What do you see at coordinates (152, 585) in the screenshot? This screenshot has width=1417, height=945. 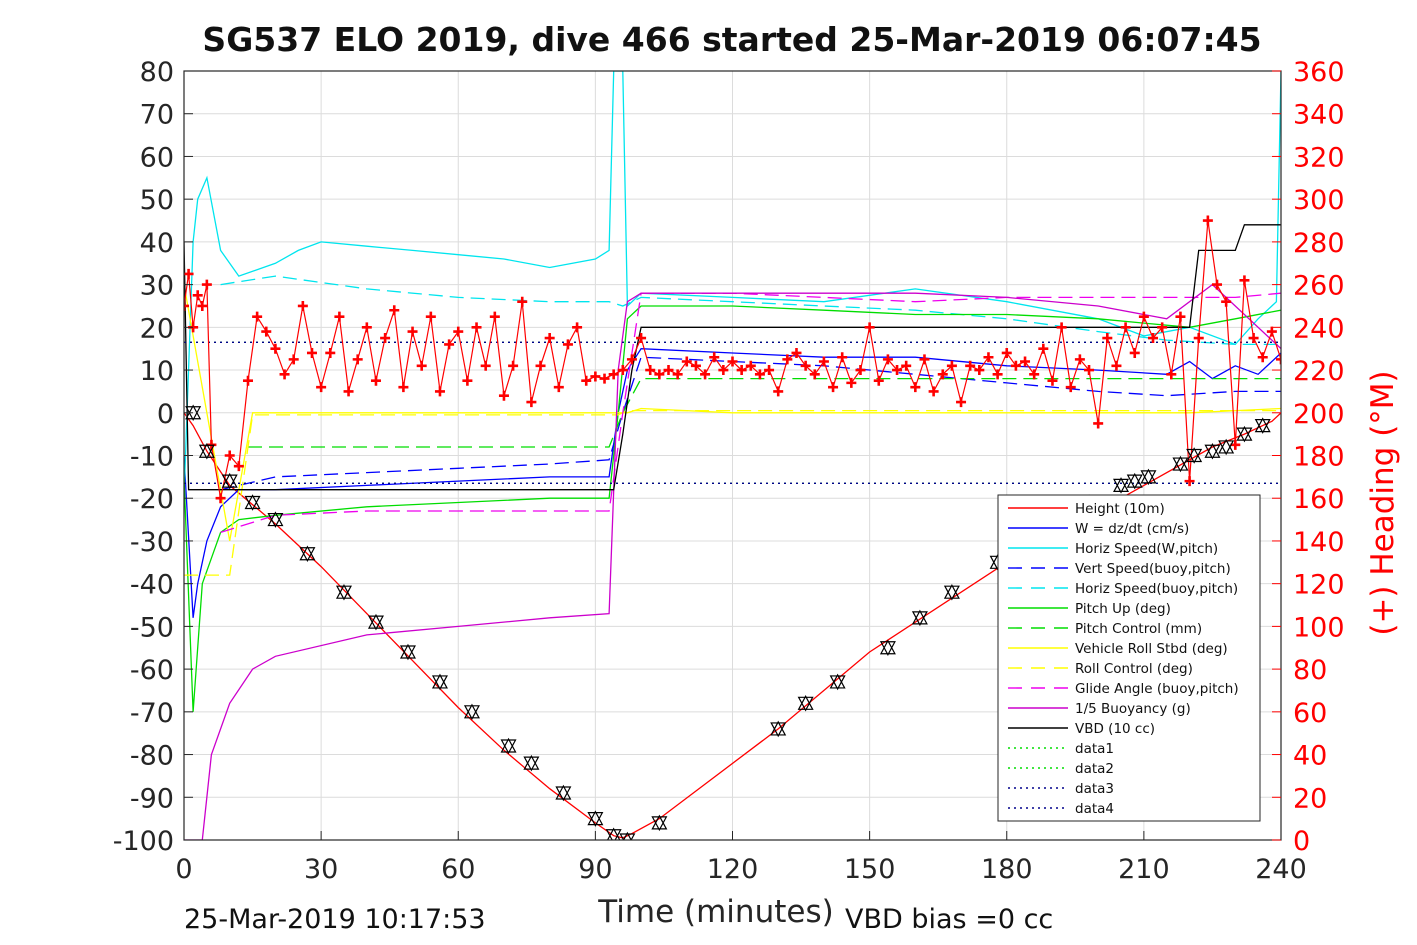 I see `left-tick-label: -40` at bounding box center [152, 585].